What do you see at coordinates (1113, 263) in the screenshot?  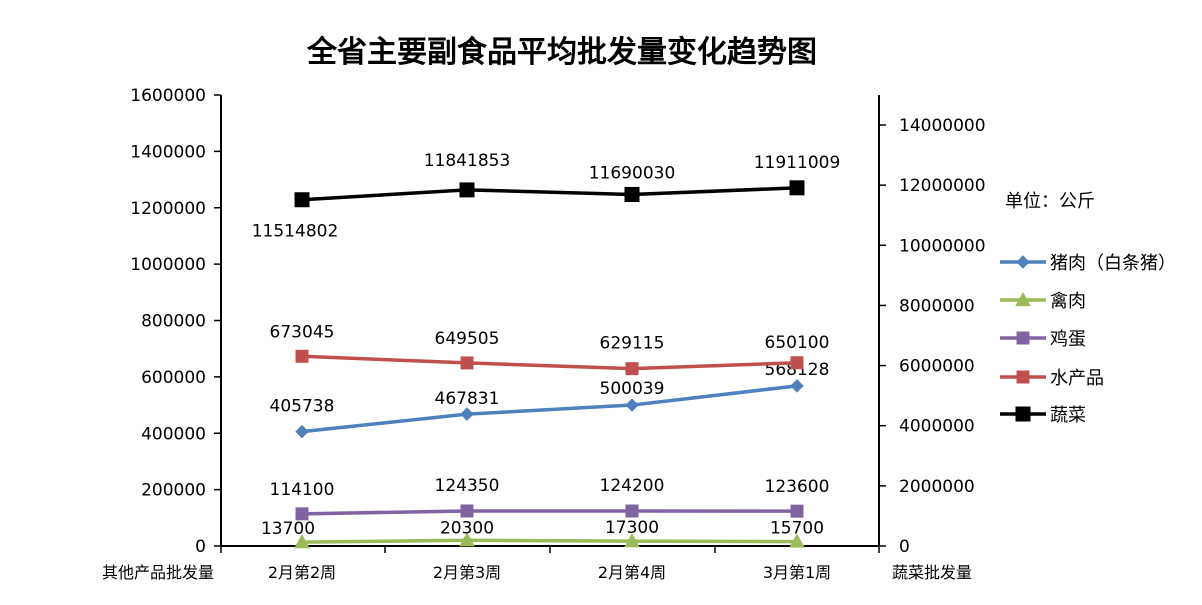 I see `legend-label: 猪肉（白条猪）` at bounding box center [1113, 263].